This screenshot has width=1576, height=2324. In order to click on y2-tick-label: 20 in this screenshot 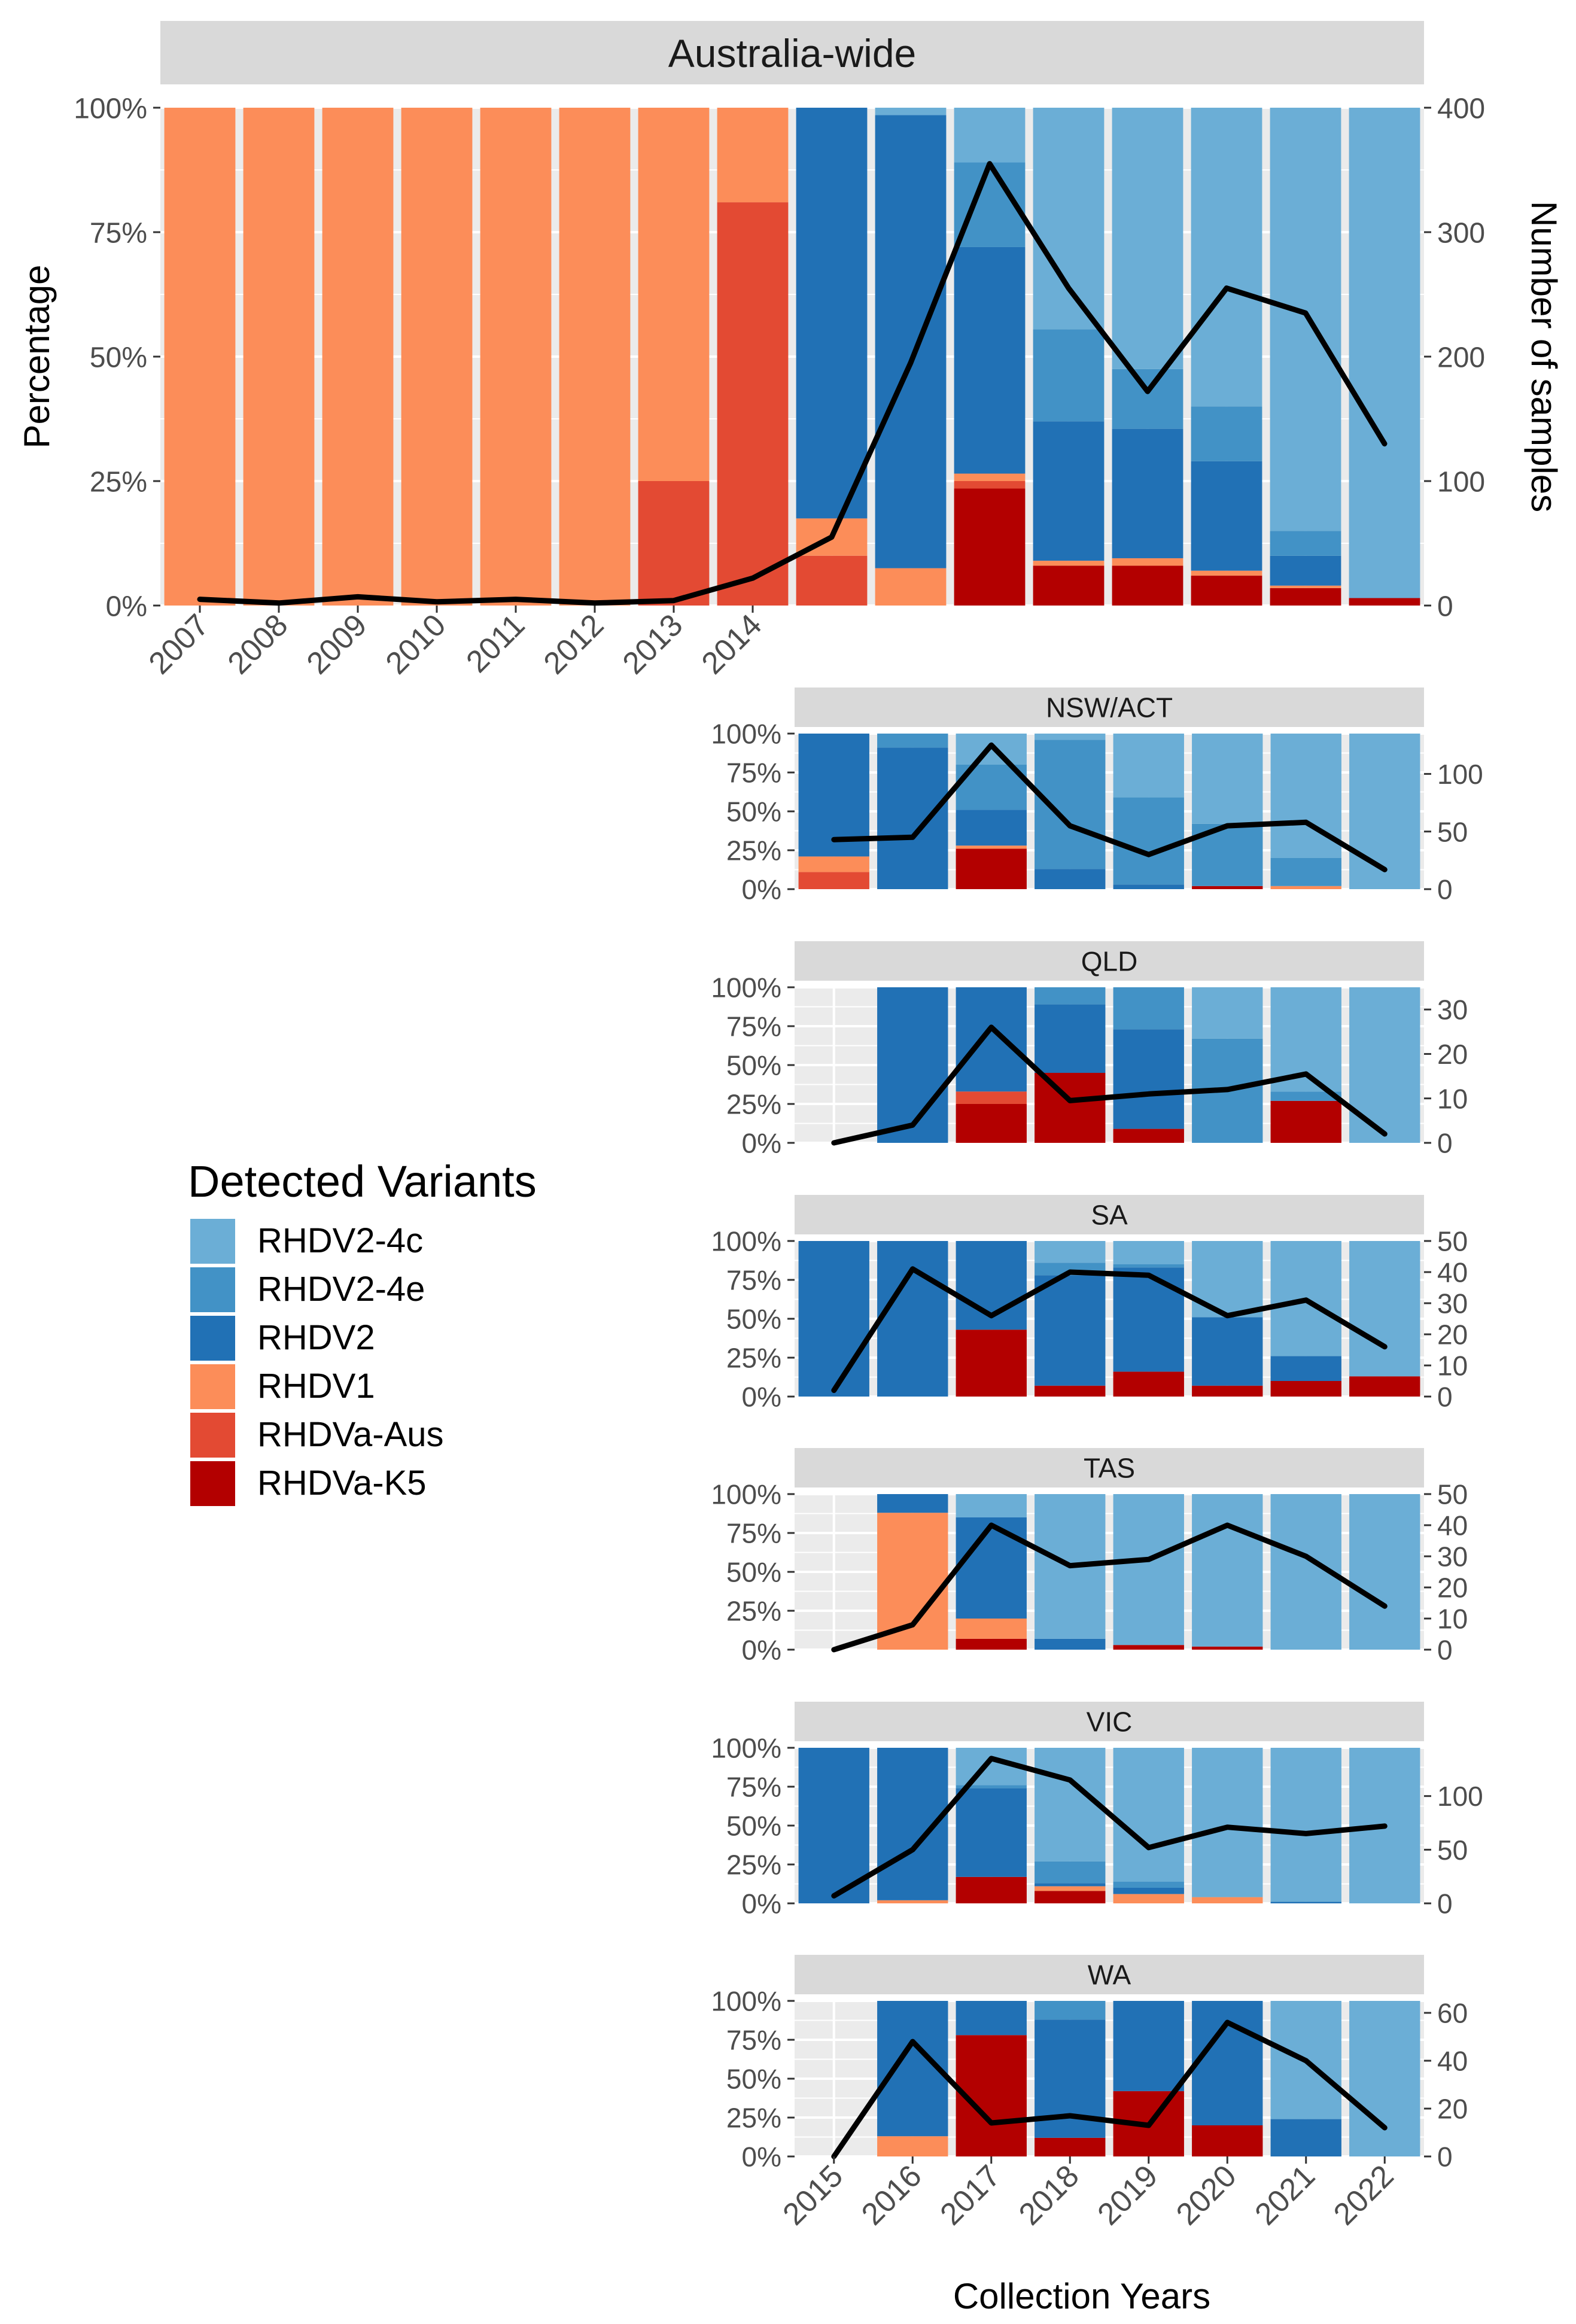, I will do `click(1453, 1588)`.